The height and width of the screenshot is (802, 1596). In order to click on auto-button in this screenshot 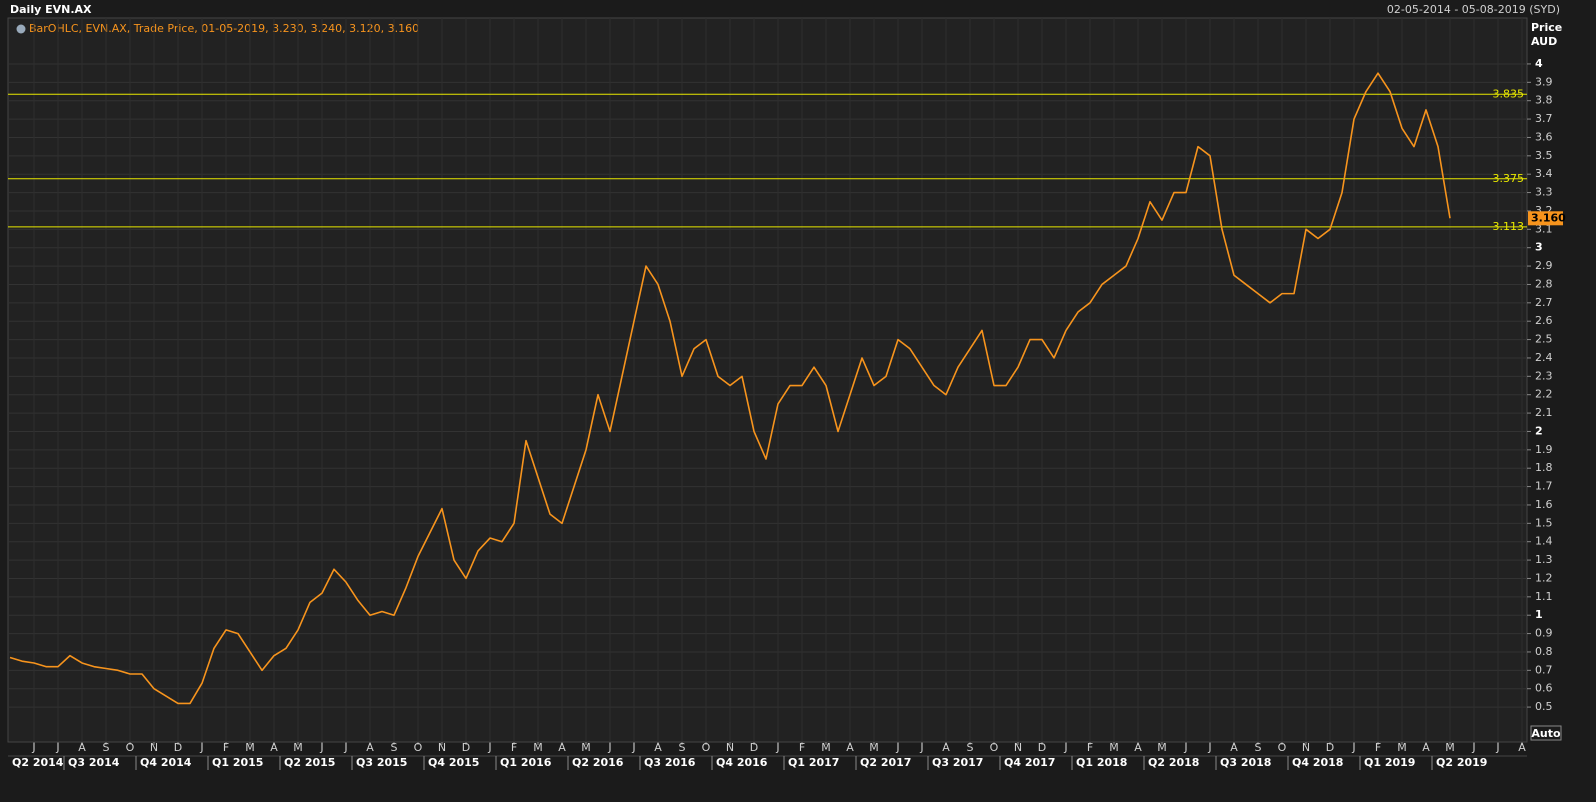, I will do `click(1546, 733)`.